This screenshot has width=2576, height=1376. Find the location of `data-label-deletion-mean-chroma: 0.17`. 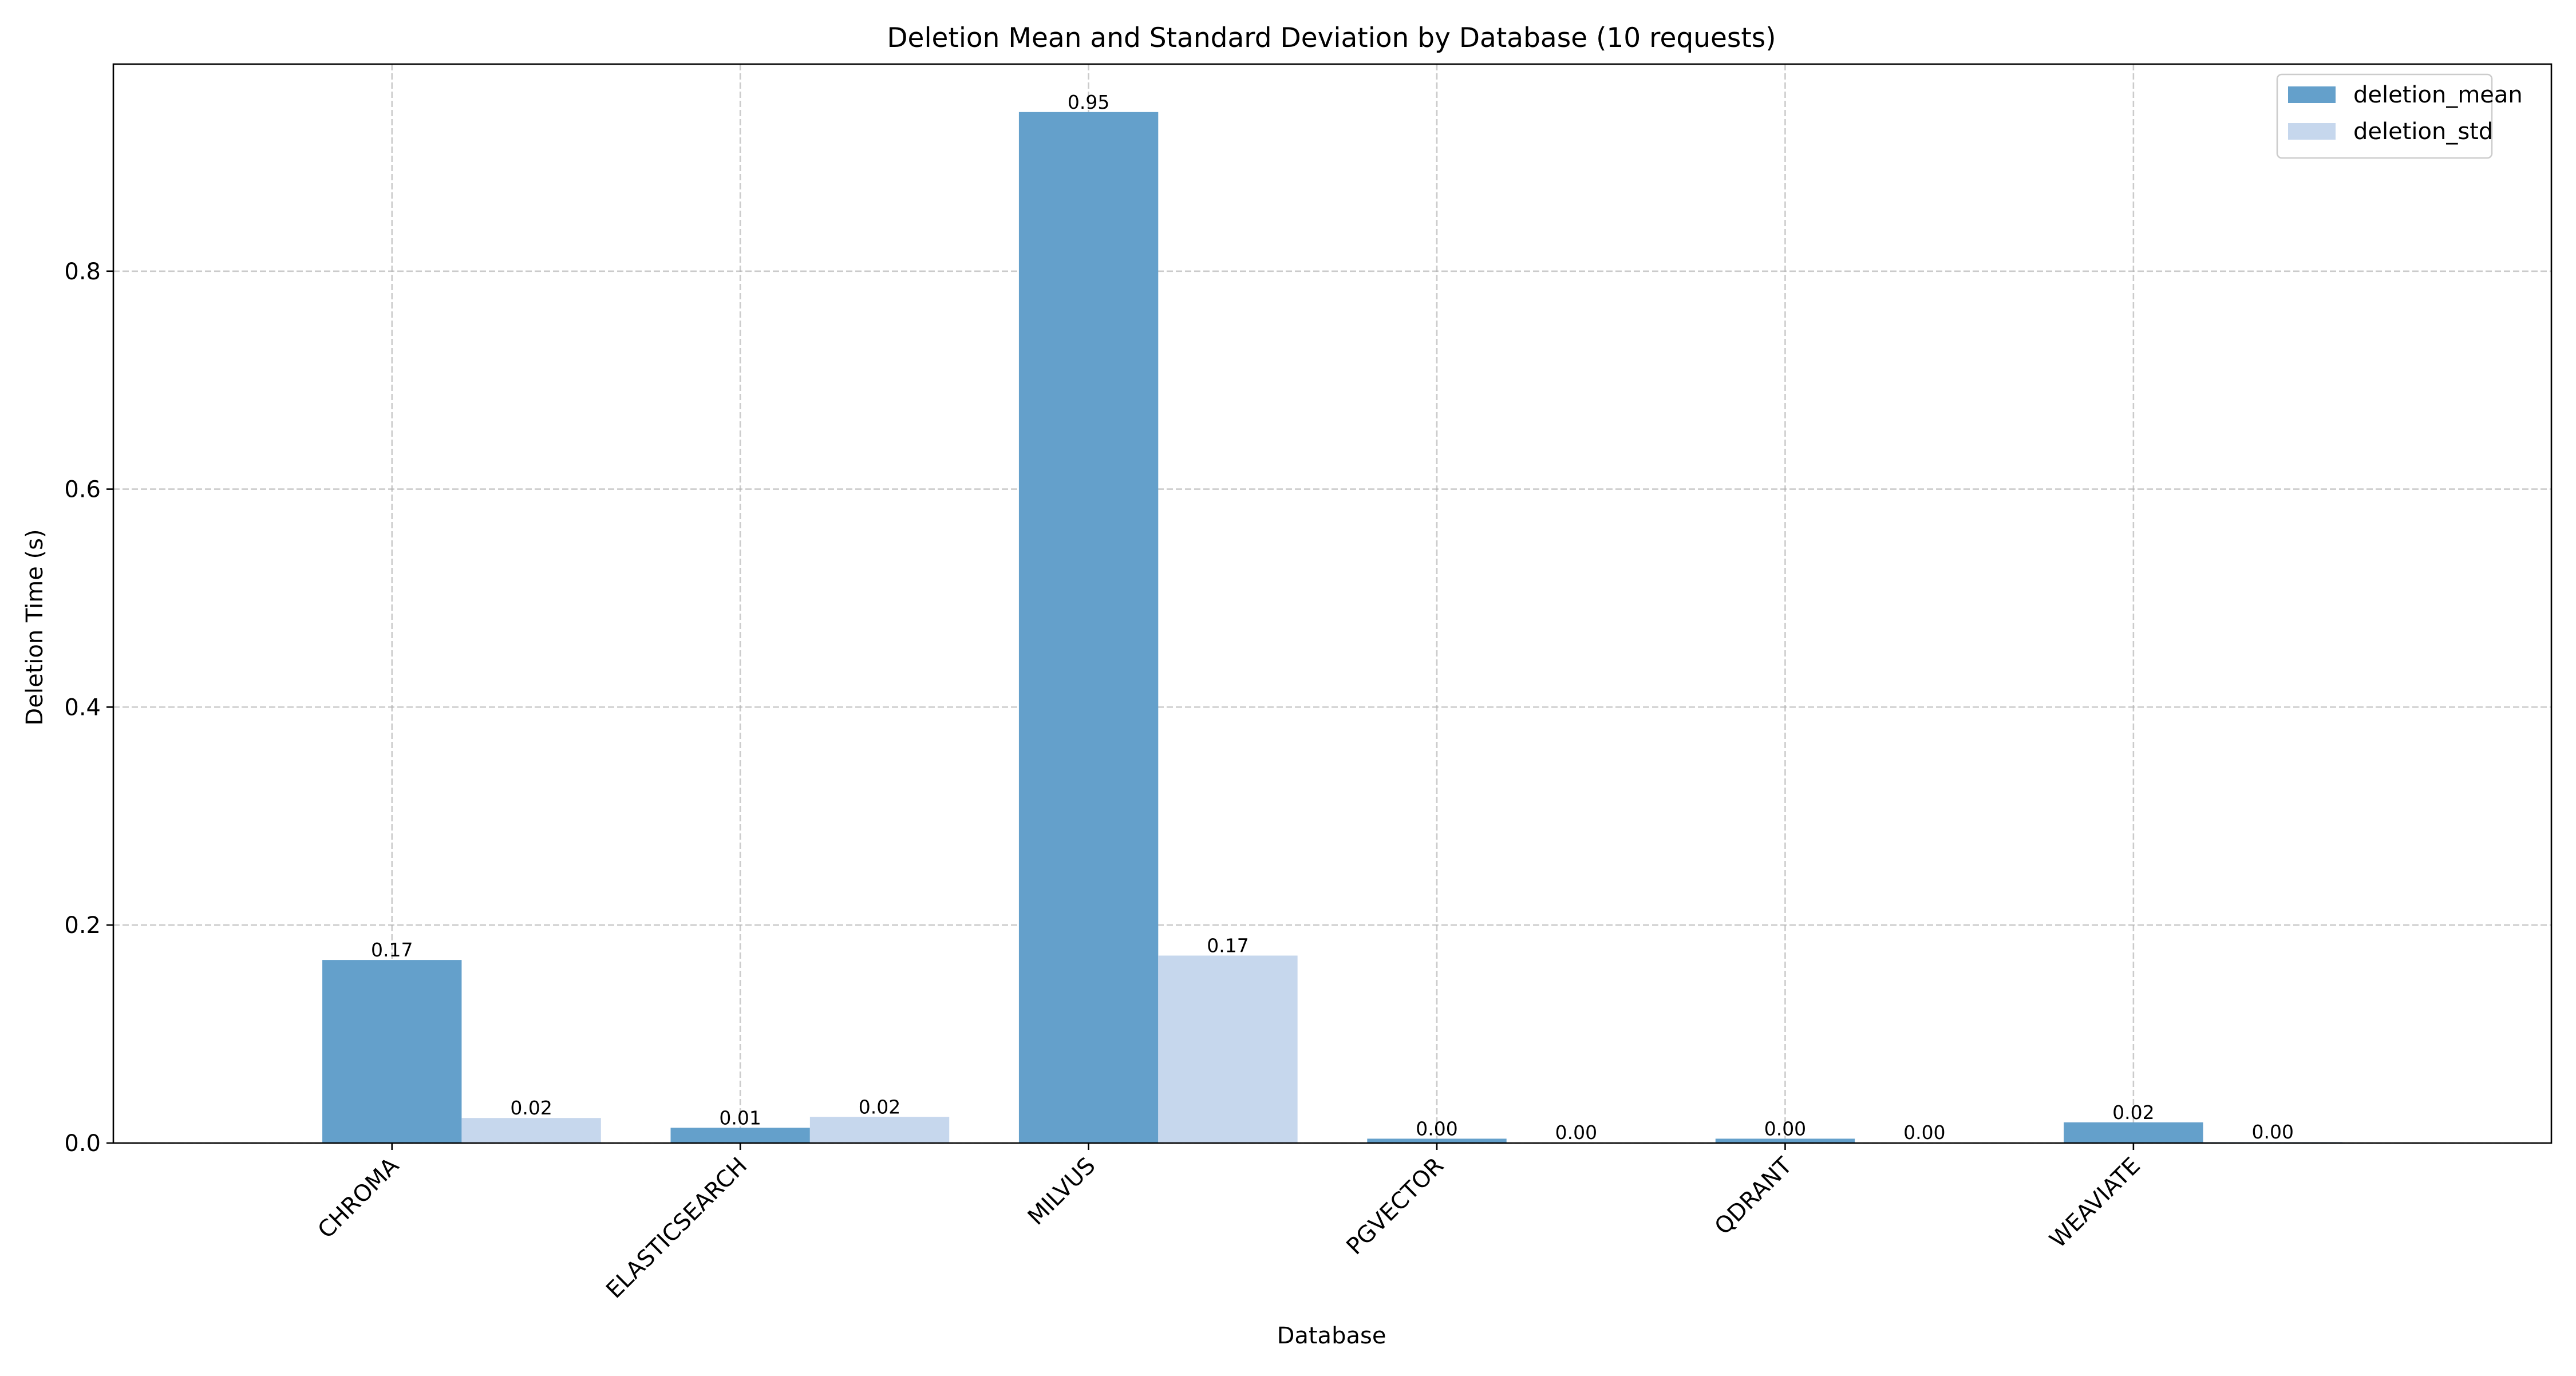

data-label-deletion-mean-chroma: 0.17 is located at coordinates (392, 950).